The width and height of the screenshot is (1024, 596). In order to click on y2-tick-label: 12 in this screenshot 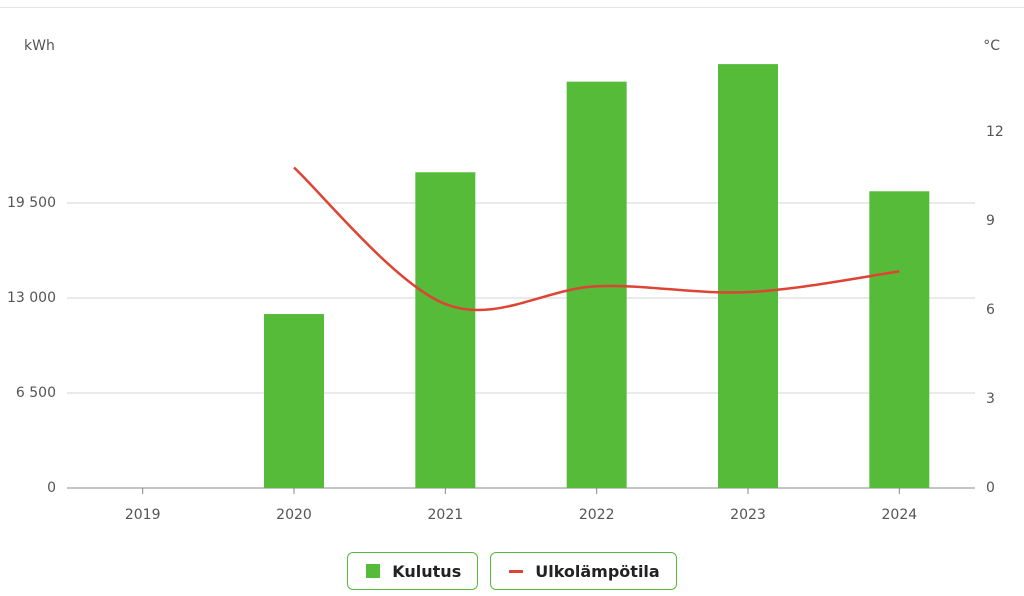, I will do `click(995, 132)`.